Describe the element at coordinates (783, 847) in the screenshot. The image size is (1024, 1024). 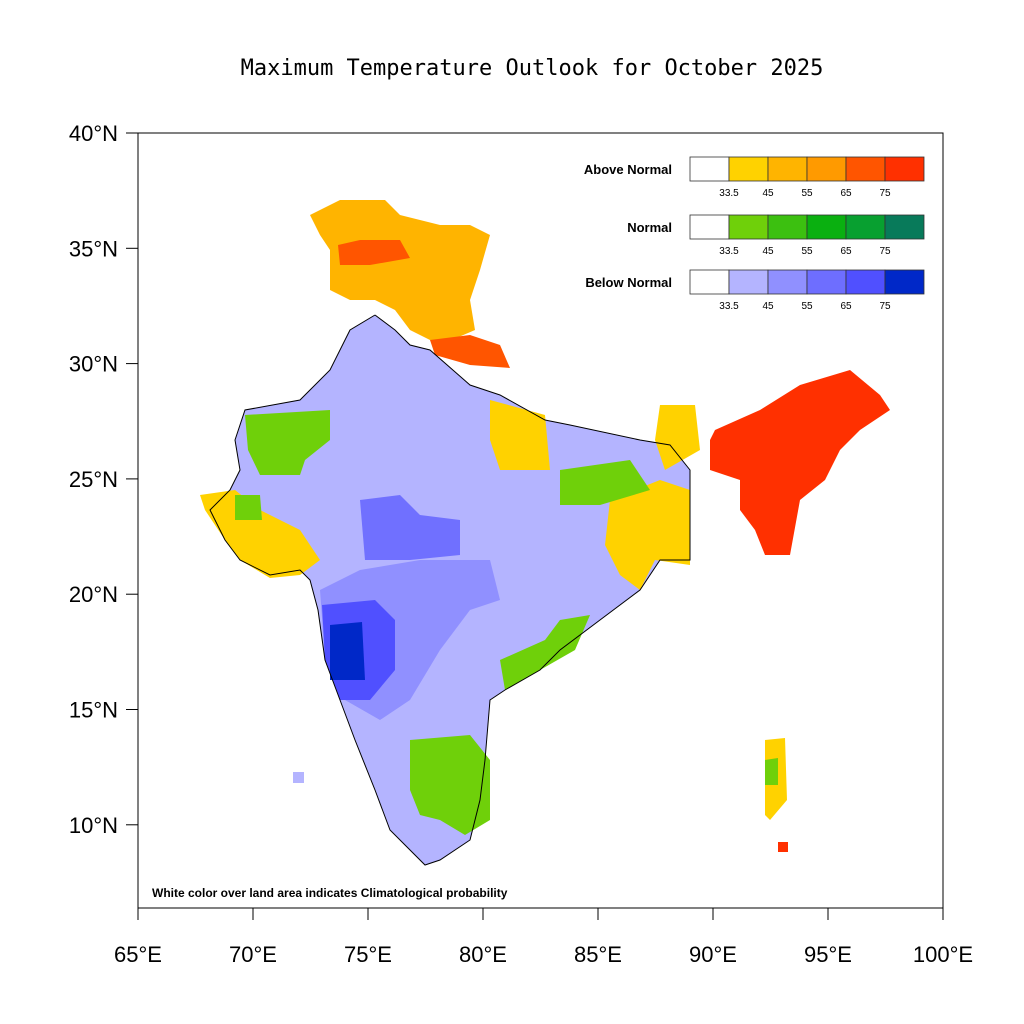
I see `region-nicobar` at that location.